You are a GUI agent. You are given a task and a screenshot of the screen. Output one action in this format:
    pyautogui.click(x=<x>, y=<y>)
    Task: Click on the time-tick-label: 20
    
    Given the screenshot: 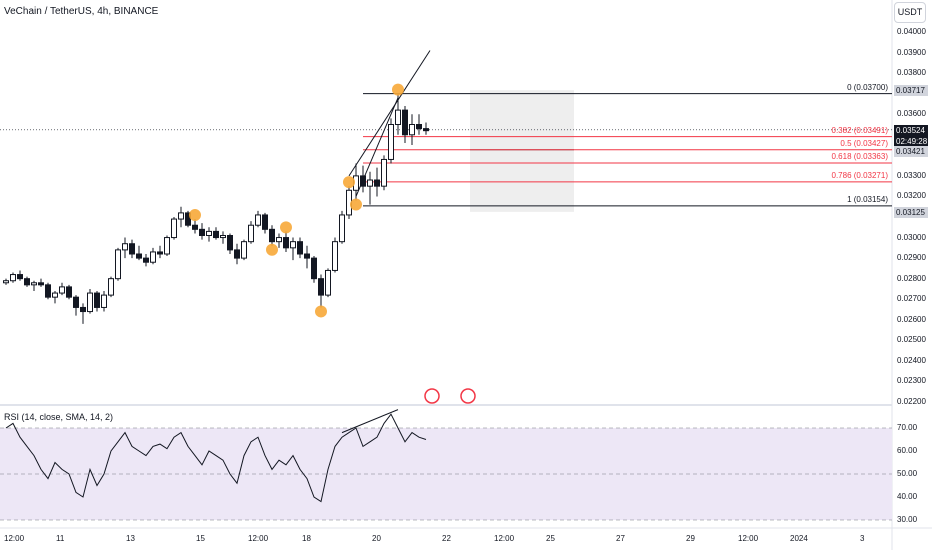 What is the action you would take?
    pyautogui.click(x=376, y=538)
    